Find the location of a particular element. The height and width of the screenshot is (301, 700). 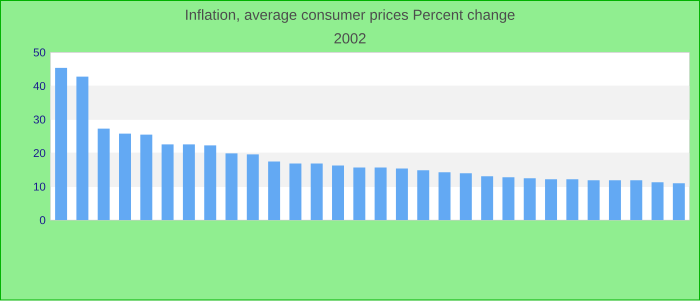

chart-title: Inflation, average consumer prices Percent change is located at coordinates (350, 16).